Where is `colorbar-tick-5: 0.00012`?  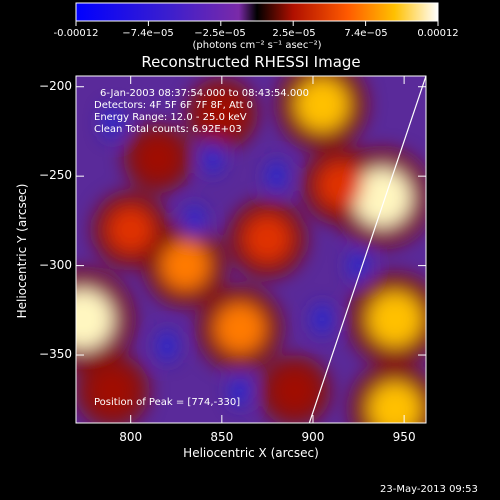 colorbar-tick-5: 0.00012 is located at coordinates (438, 33).